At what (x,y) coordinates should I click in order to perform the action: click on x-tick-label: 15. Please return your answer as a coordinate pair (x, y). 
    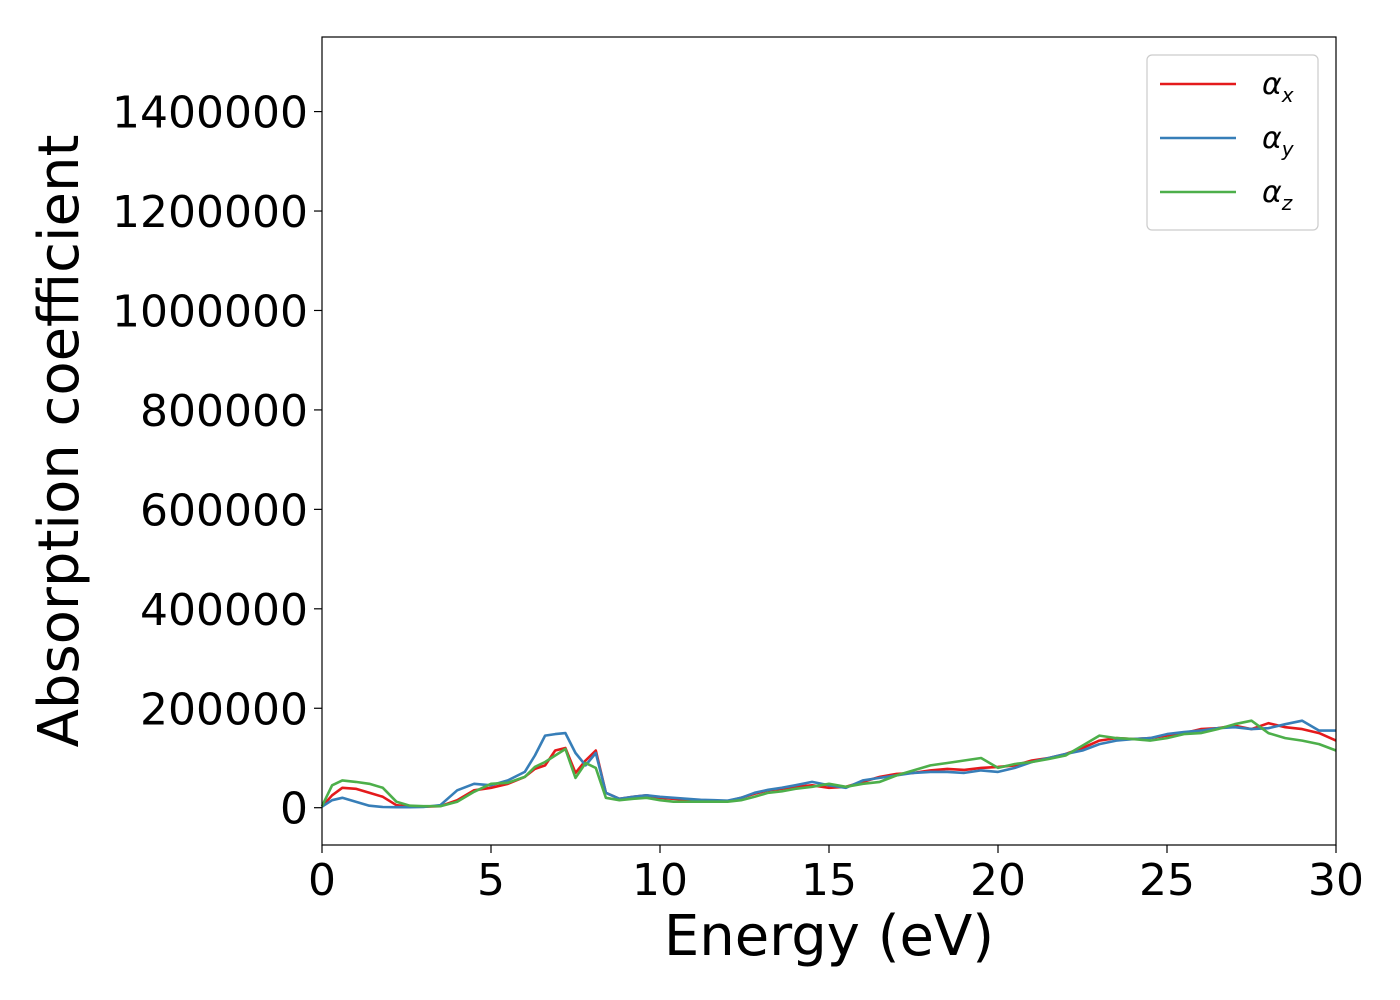
    Looking at the image, I should click on (829, 880).